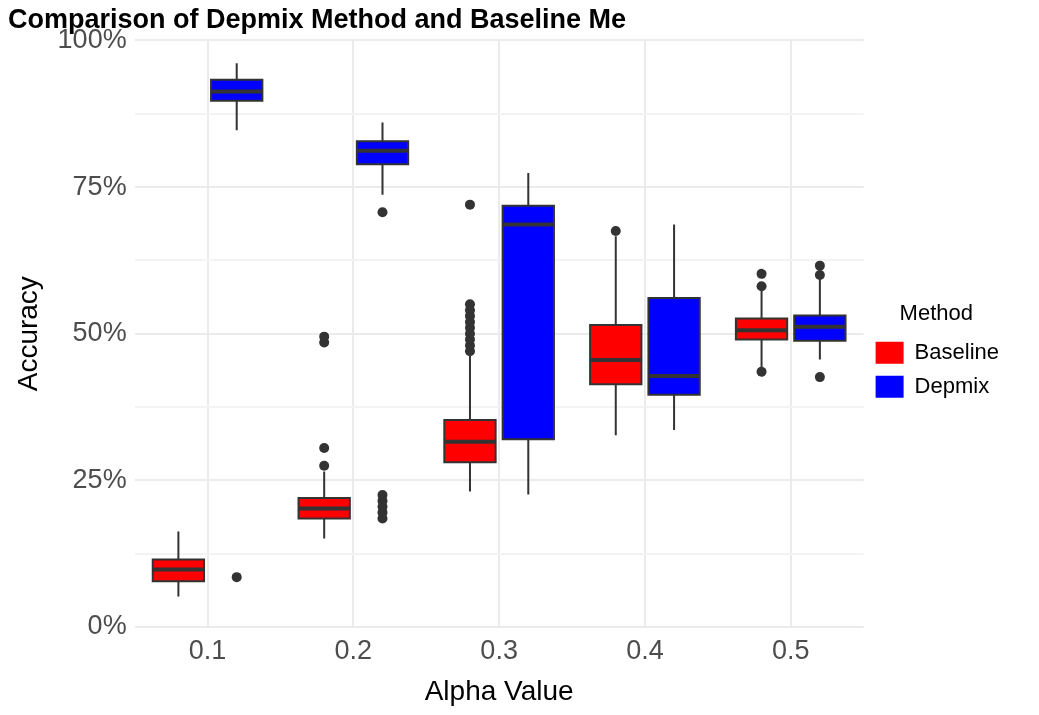 The height and width of the screenshot is (715, 1039). Describe the element at coordinates (956, 351) in the screenshot. I see `legend-label: Baseline` at that location.